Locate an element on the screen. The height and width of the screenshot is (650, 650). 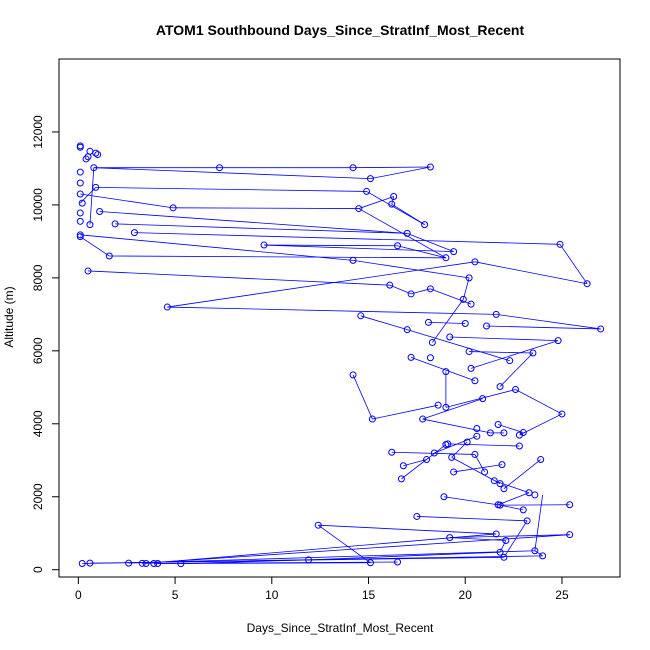
y-tick-label: 4000 is located at coordinates (38, 423).